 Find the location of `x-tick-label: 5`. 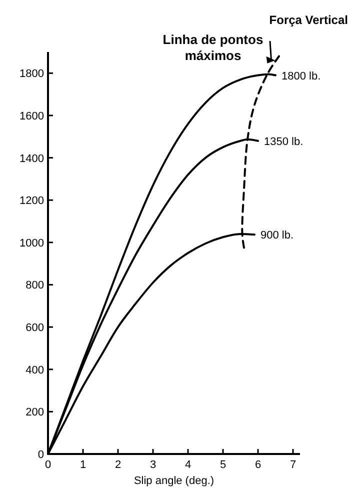

x-tick-label: 5 is located at coordinates (223, 465).